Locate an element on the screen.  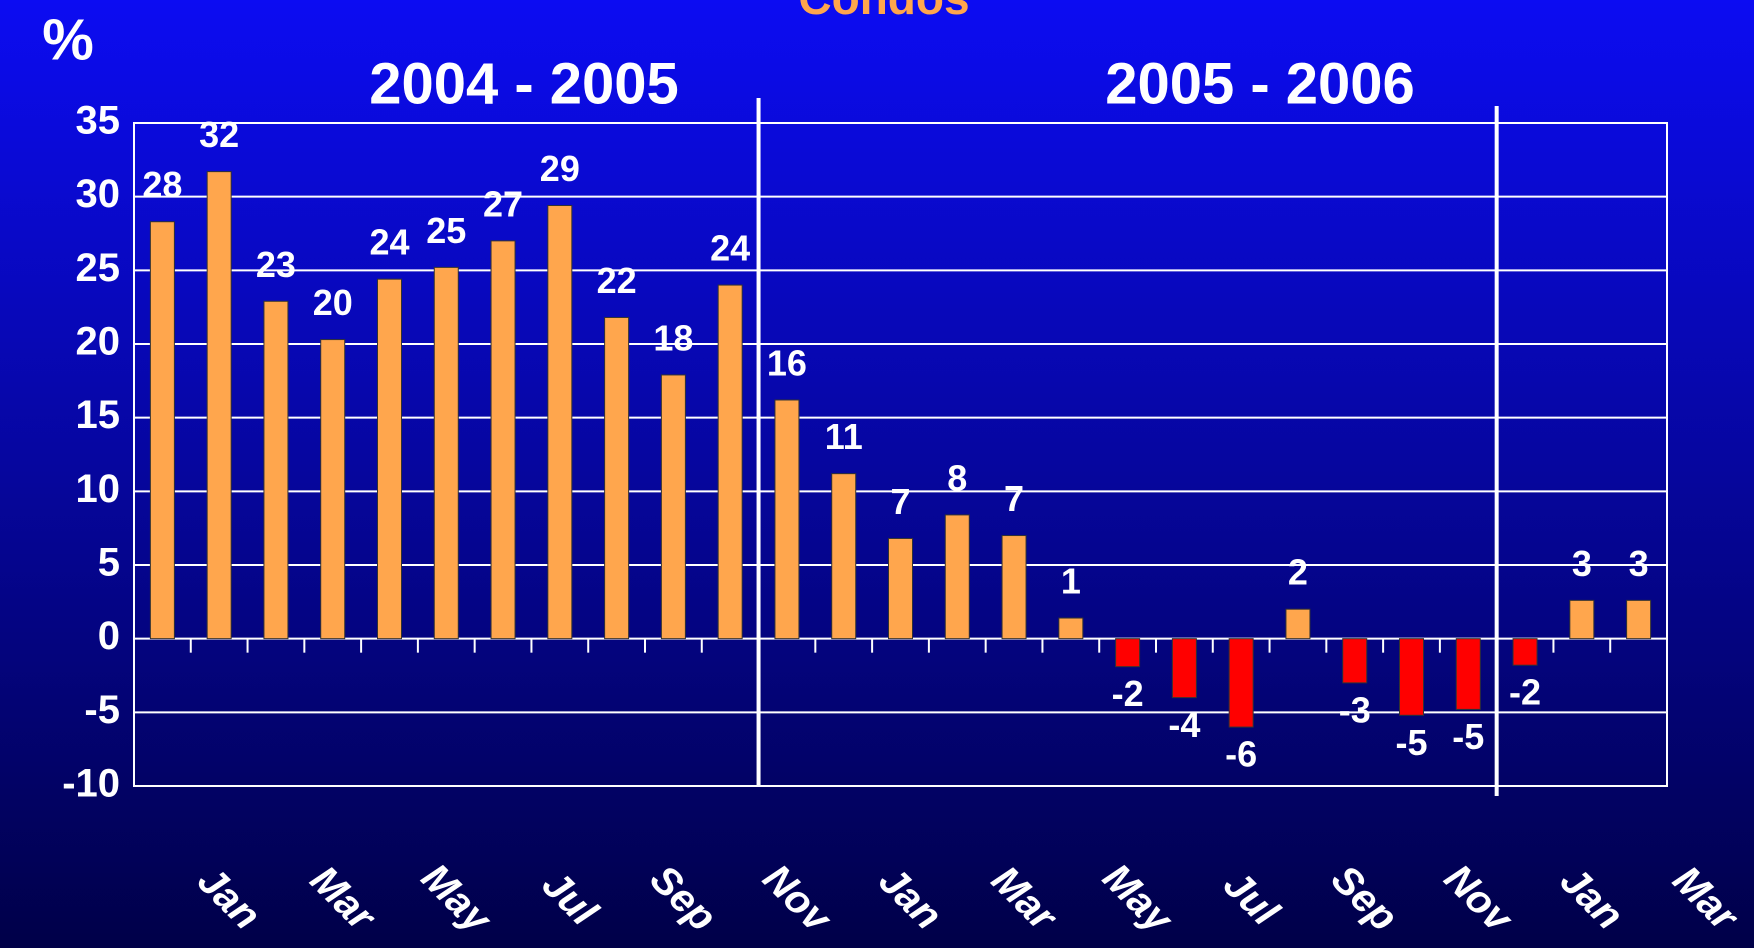
data-label: -6 is located at coordinates (1241, 754).